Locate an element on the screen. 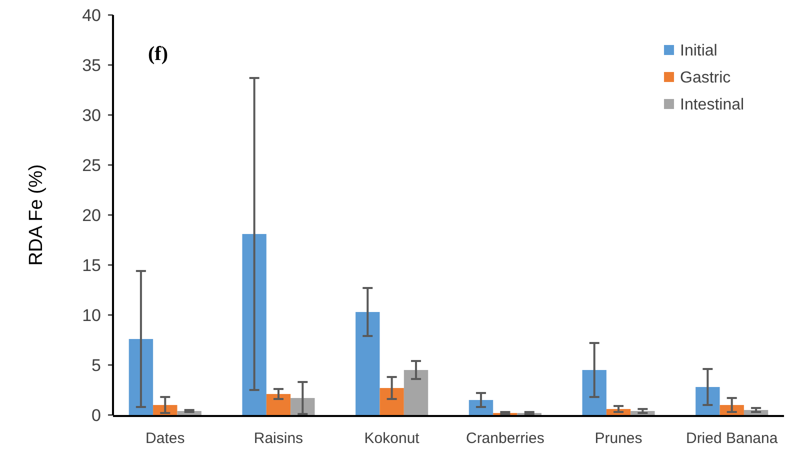 Image resolution: width=794 pixels, height=457 pixels. x-tick-label: Kokonut is located at coordinates (392, 438).